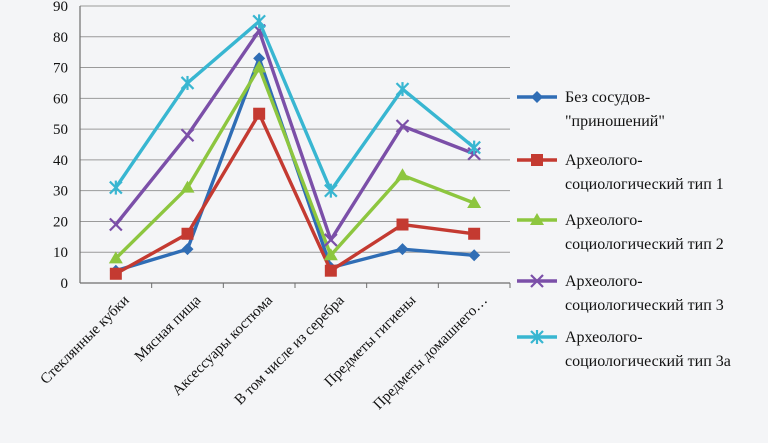 Image resolution: width=768 pixels, height=443 pixels. Describe the element at coordinates (644, 305) in the screenshot. I see `legend-label: социологический тип 3` at that location.